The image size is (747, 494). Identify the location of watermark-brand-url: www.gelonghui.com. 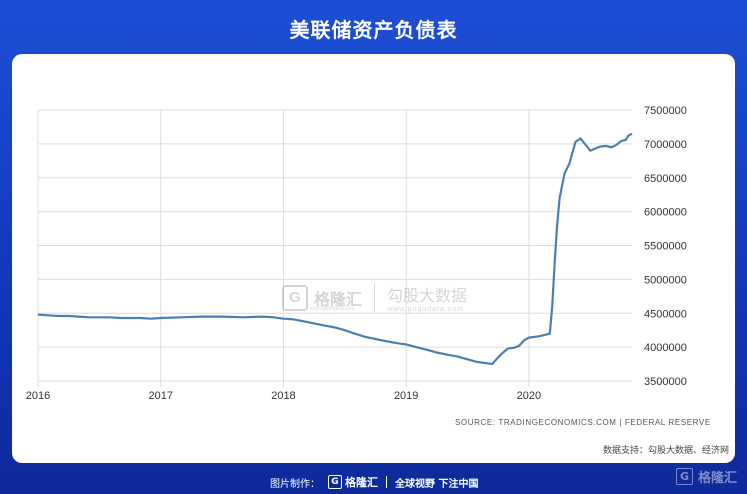
(332, 309).